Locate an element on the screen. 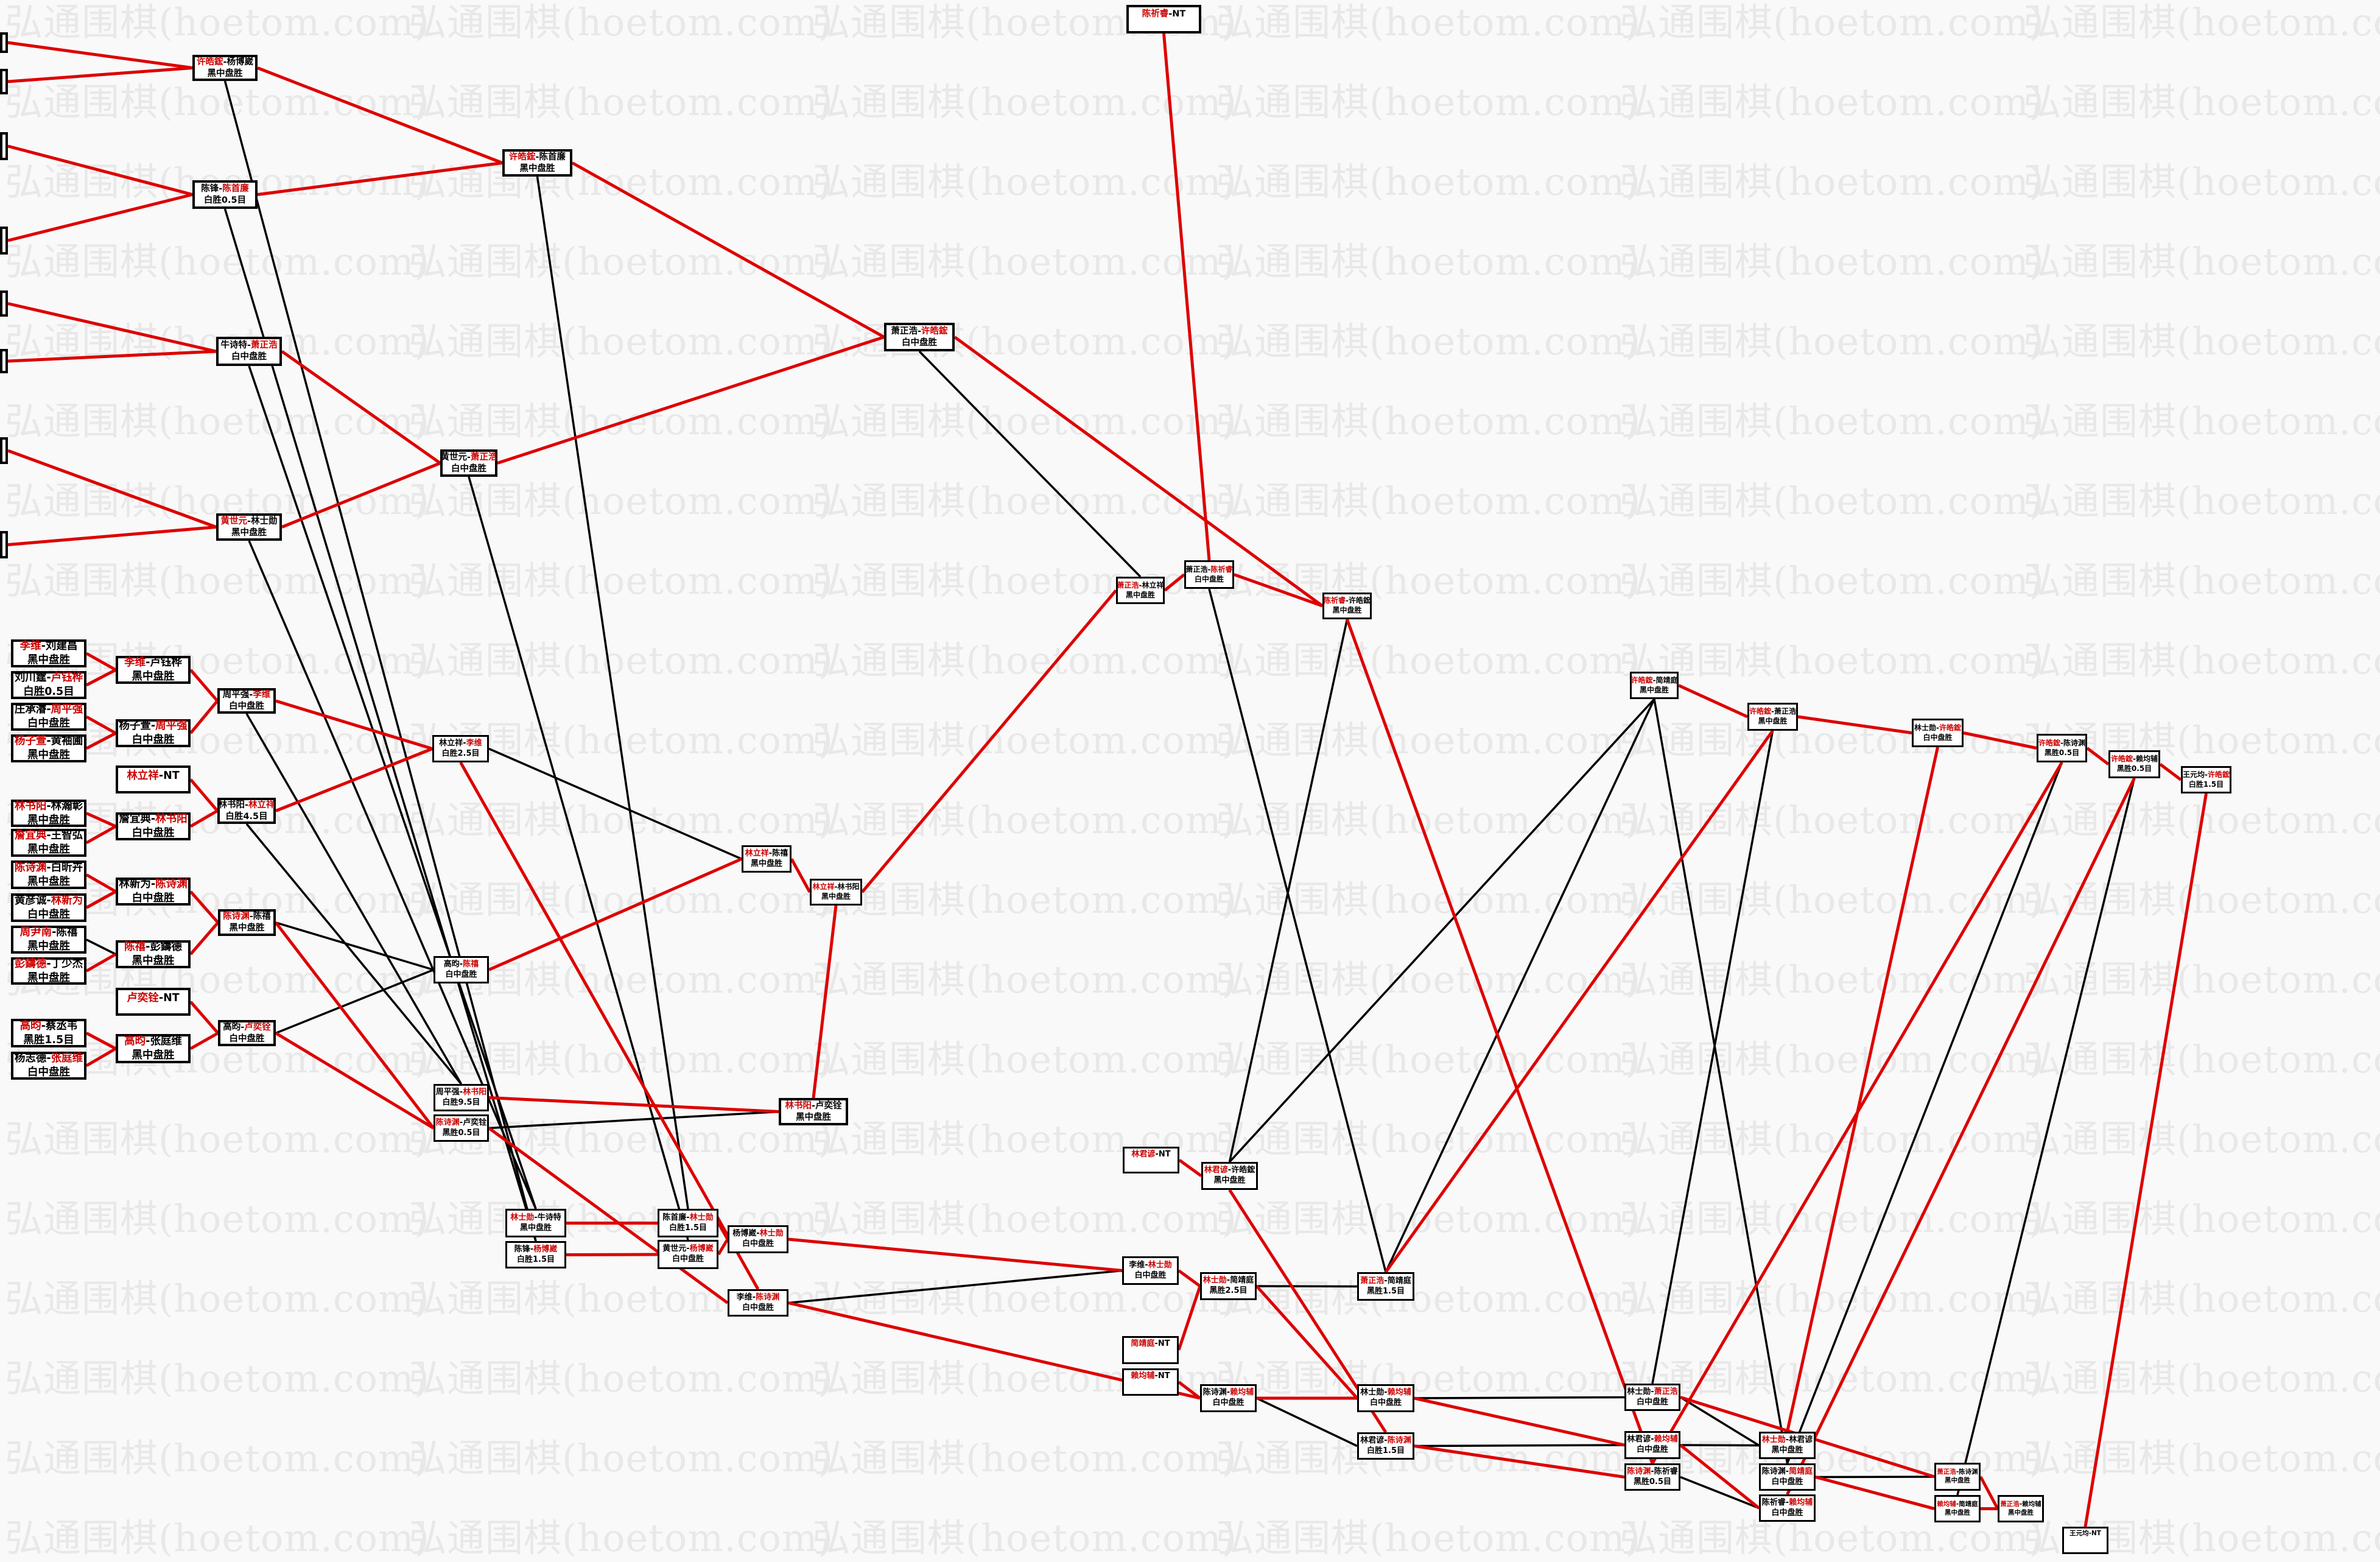 This screenshot has height=1562, width=2380. player-name: 王元均 is located at coordinates (2194, 774).